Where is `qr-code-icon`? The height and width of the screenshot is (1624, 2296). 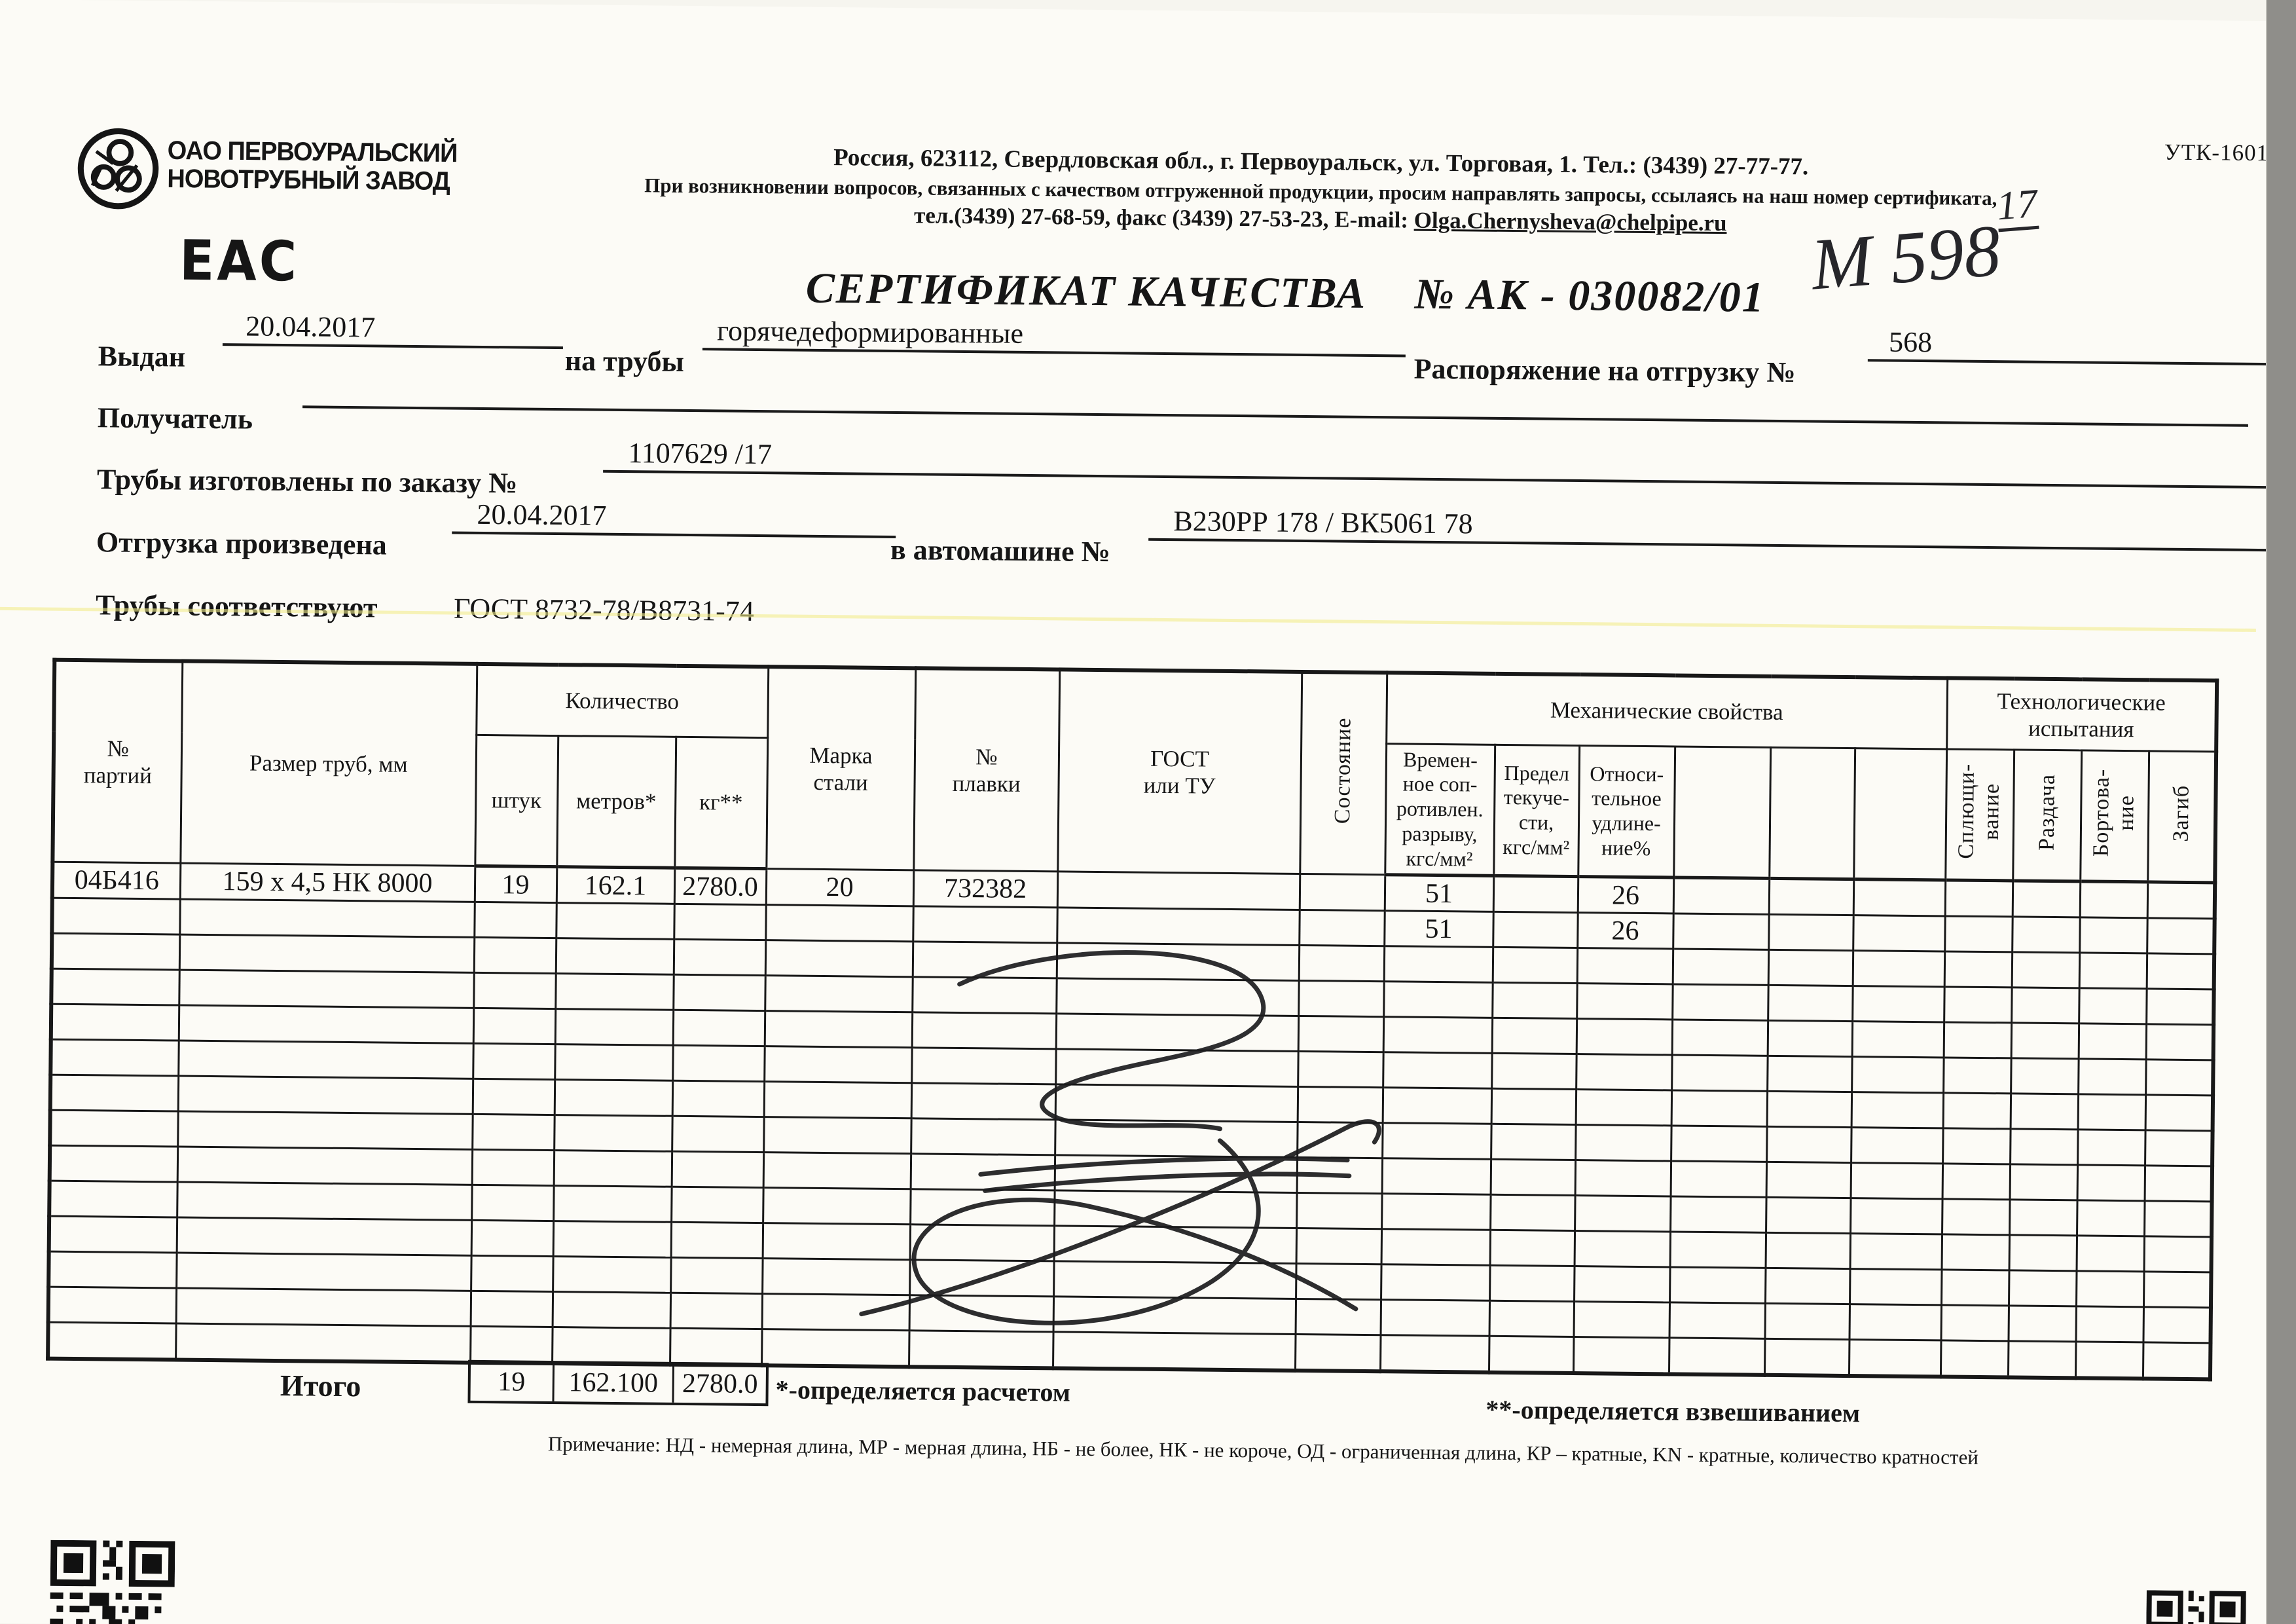 qr-code-icon is located at coordinates (2196, 1607).